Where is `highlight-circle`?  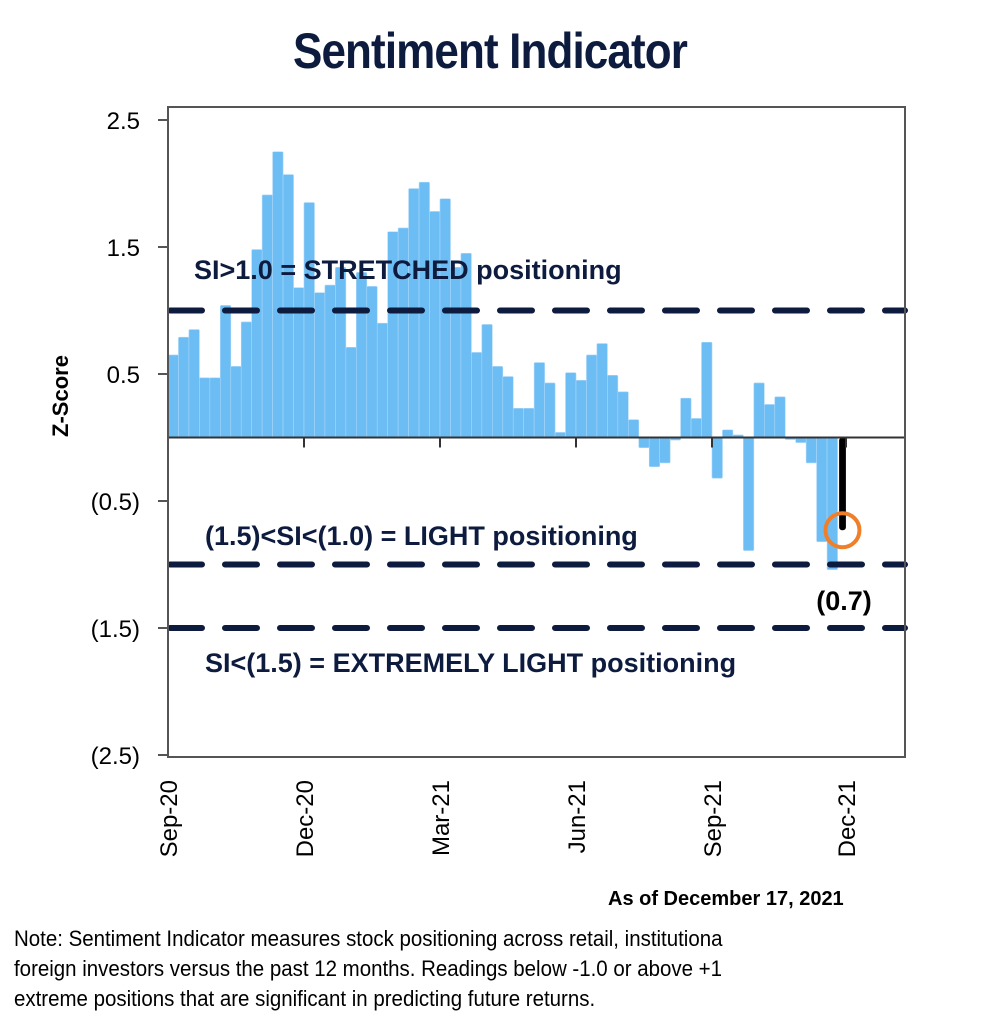
highlight-circle is located at coordinates (842, 530).